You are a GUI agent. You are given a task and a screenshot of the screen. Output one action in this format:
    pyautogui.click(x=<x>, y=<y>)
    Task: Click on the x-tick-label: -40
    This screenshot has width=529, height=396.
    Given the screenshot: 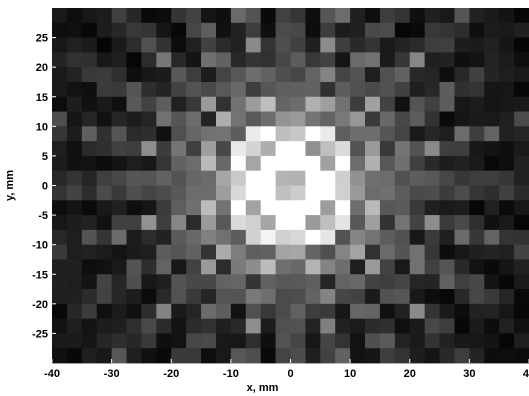 What is the action you would take?
    pyautogui.click(x=52, y=374)
    